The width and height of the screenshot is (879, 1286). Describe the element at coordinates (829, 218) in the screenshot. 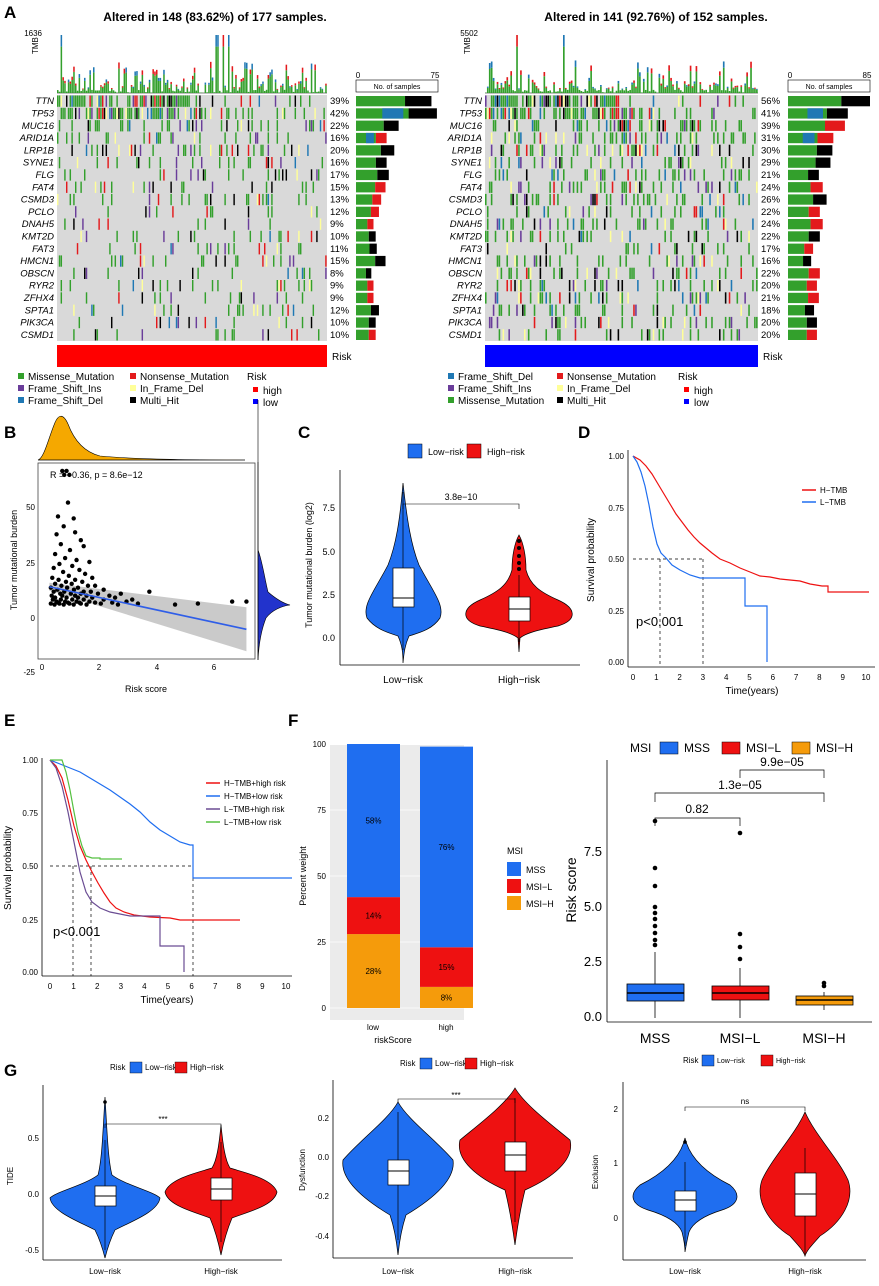

I see `oncoplot-right-sample-bars` at that location.